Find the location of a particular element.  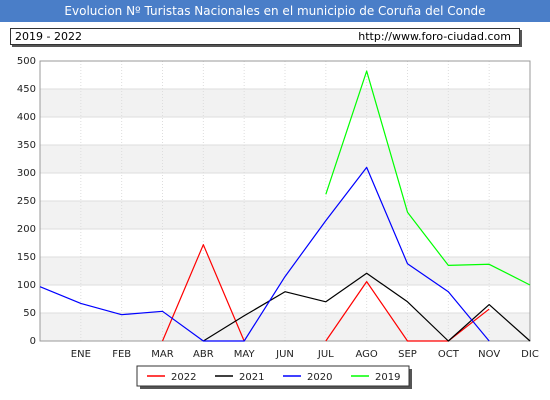

y-tick-label: 100 is located at coordinates (26, 285).